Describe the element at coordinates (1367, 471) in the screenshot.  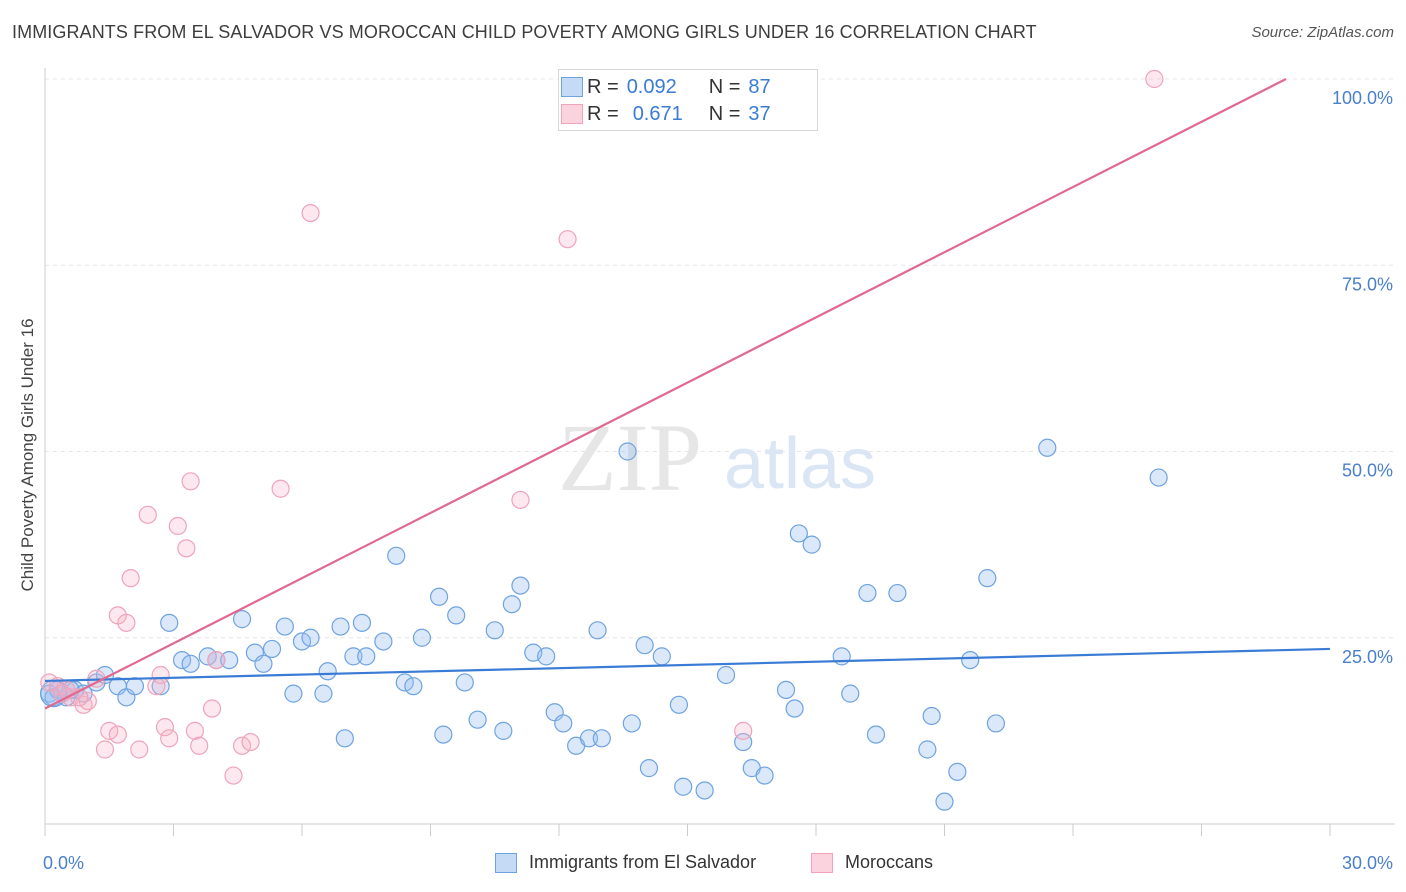
I see `y-tick-label: 50.0%` at that location.